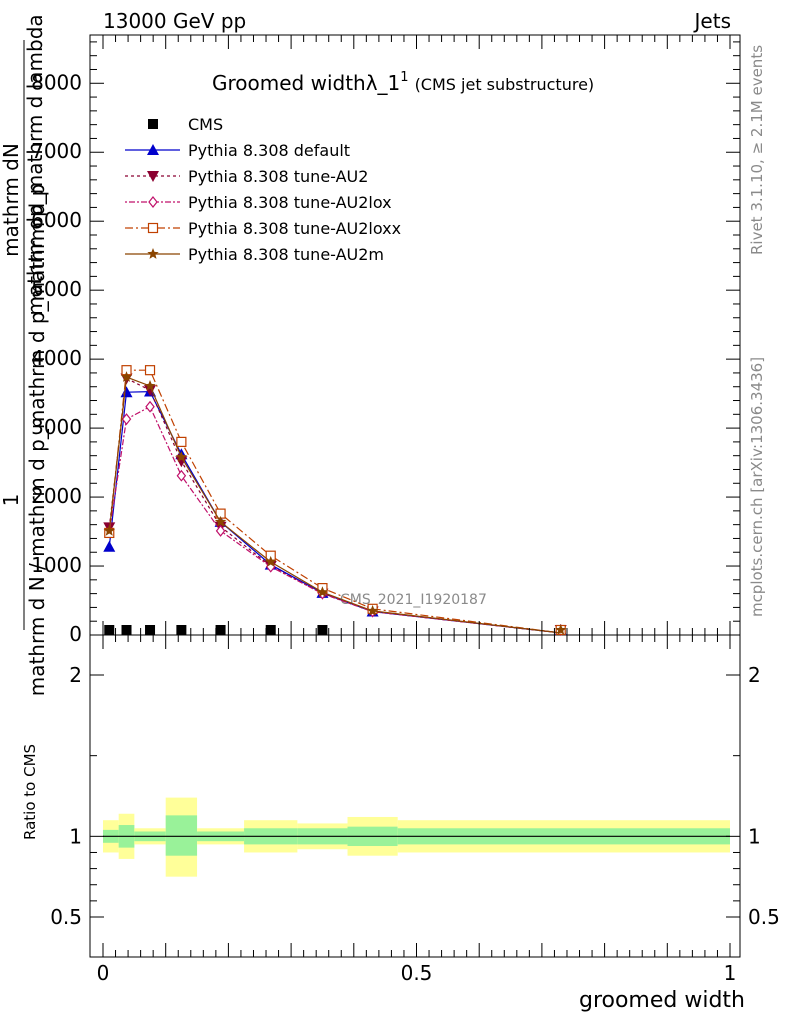  What do you see at coordinates (754, 836) in the screenshot?
I see `ratio-y-tick-label-right: 1` at bounding box center [754, 836].